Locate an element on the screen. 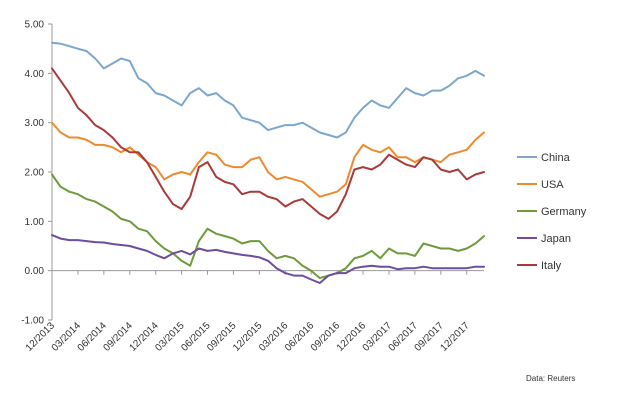  legend-item-usa: USA is located at coordinates (540, 185).